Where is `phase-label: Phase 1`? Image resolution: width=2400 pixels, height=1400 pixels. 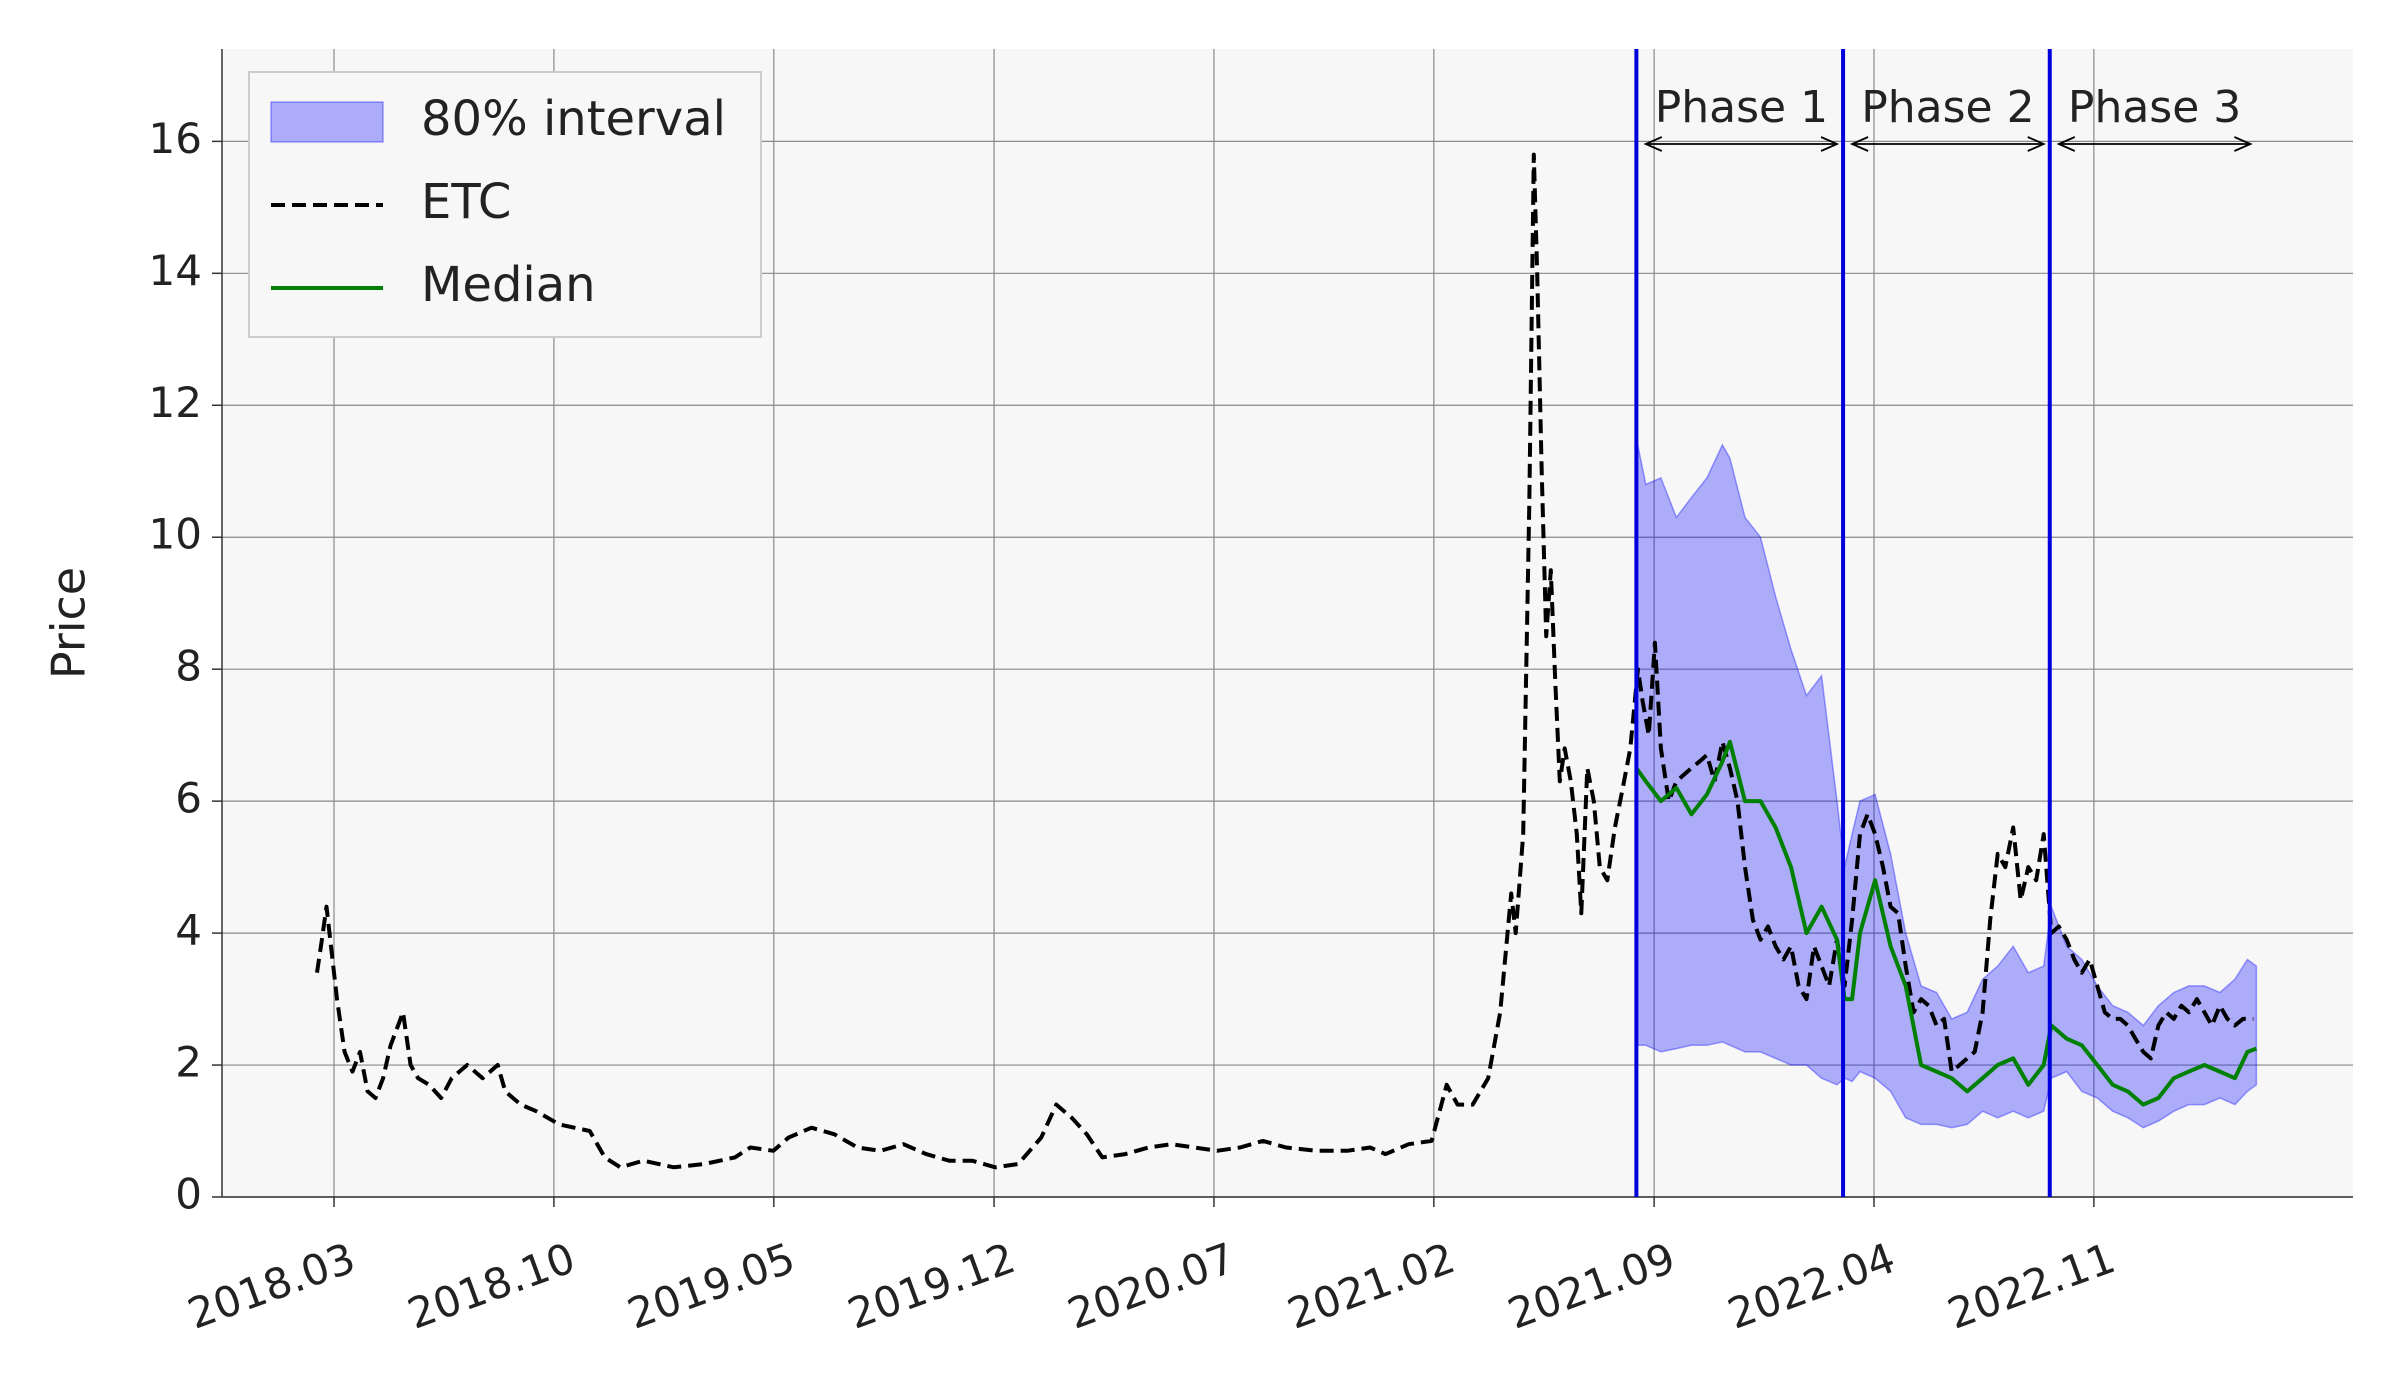
phase-label: Phase 1 is located at coordinates (1741, 107).